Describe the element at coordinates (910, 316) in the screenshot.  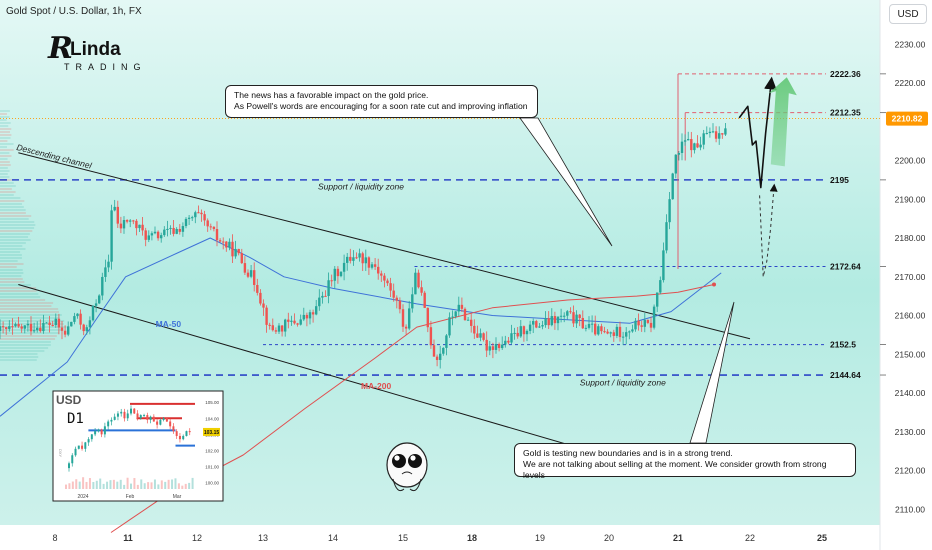
I see `price-tick-label: 2160.00` at that location.